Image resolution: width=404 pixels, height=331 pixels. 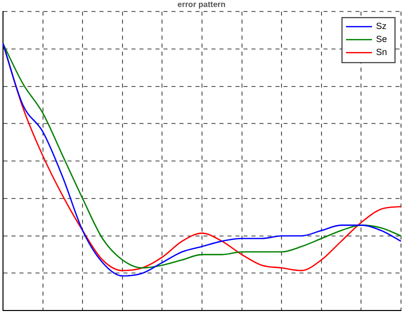 What do you see at coordinates (382, 52) in the screenshot?
I see `legend-label: Sn` at bounding box center [382, 52].